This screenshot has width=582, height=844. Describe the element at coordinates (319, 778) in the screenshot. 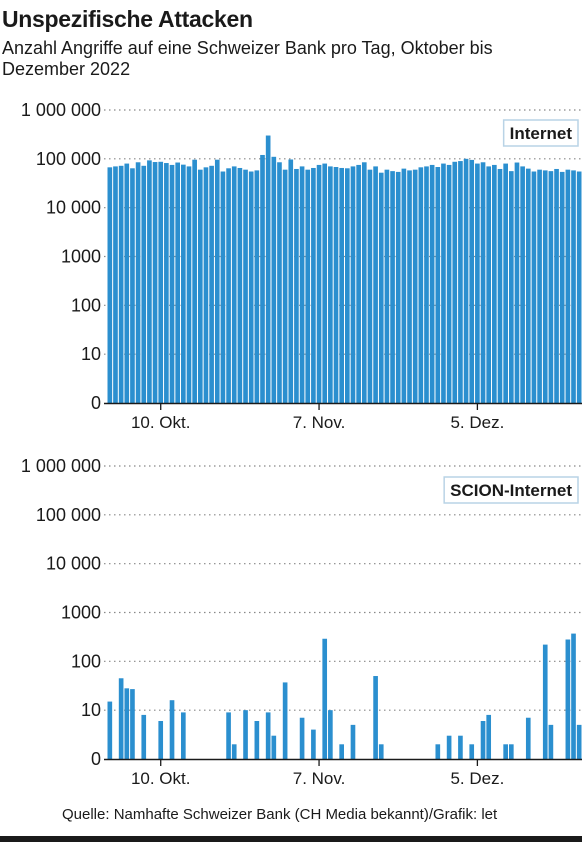

I see `x-tick-label: 7. Nov.` at that location.